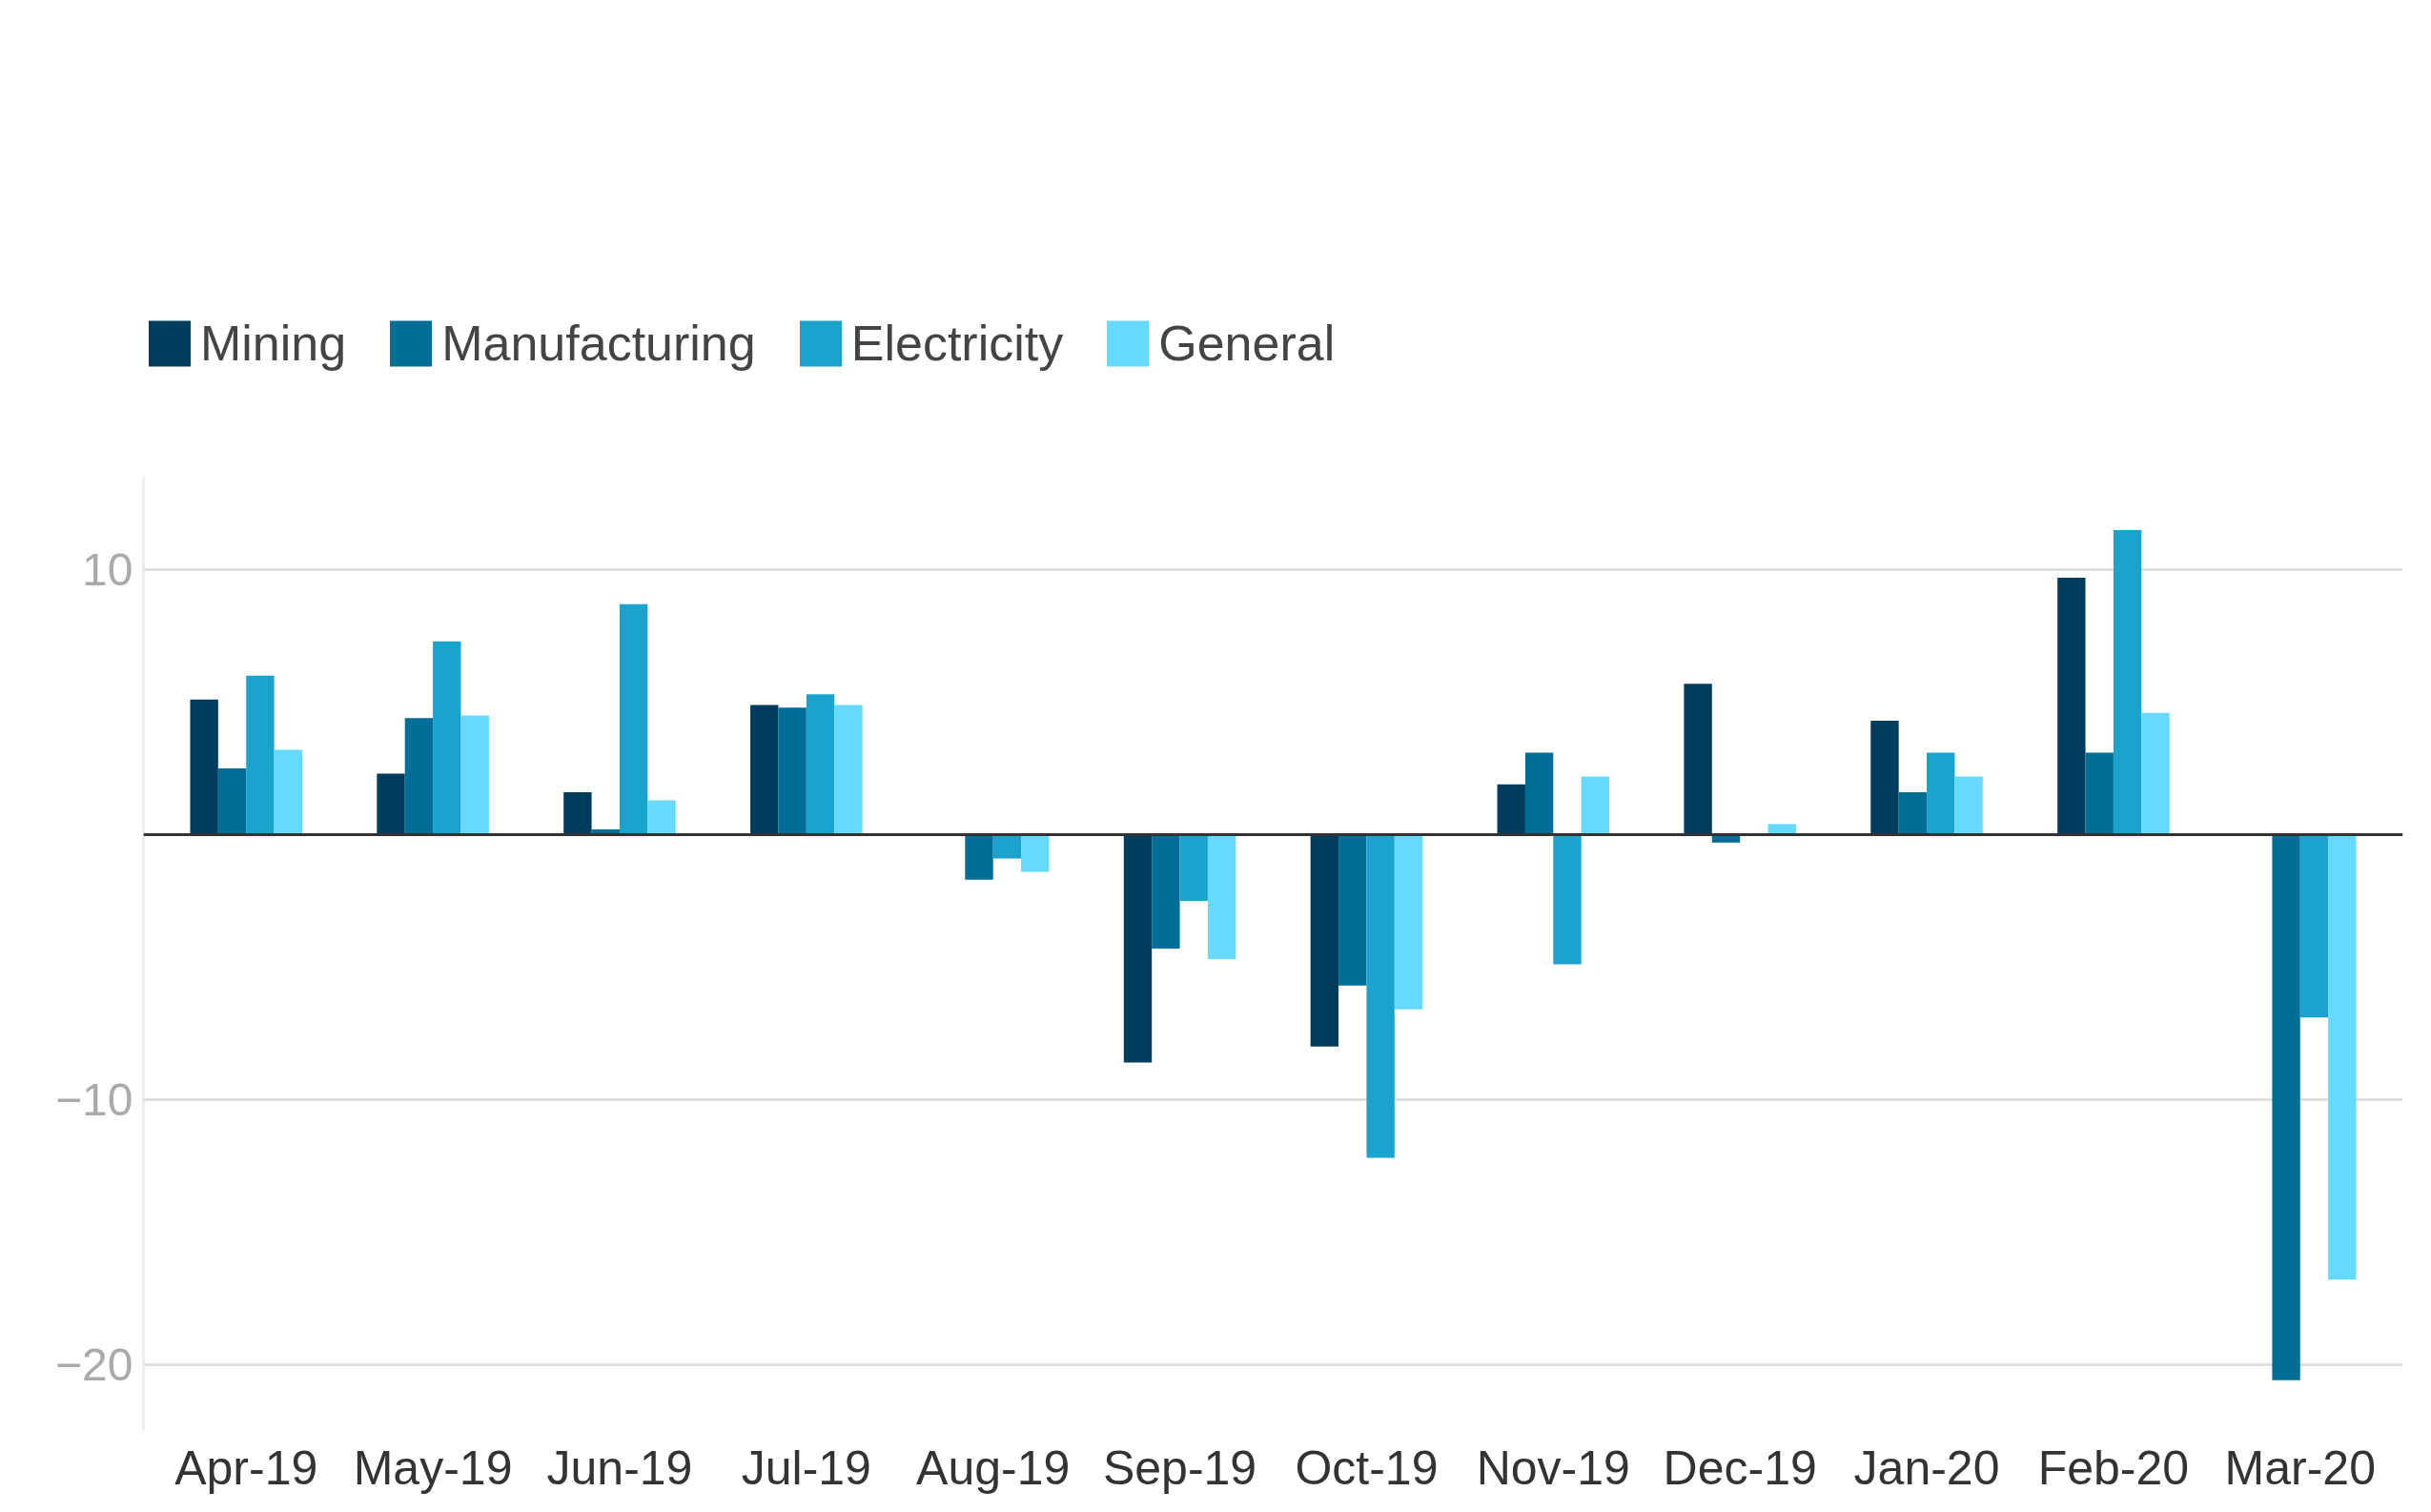 The image size is (2431, 1512). What do you see at coordinates (1926, 1467) in the screenshot?
I see `x-tick-label: Jan-20` at bounding box center [1926, 1467].